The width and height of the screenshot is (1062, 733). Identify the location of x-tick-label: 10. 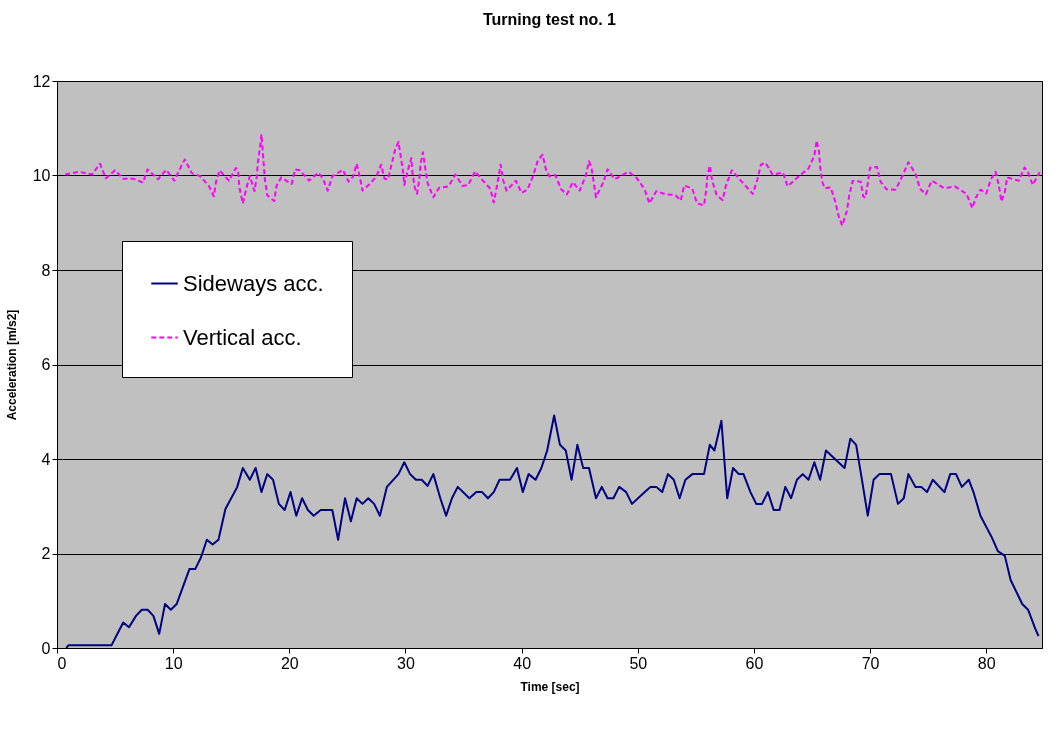
(173, 663).